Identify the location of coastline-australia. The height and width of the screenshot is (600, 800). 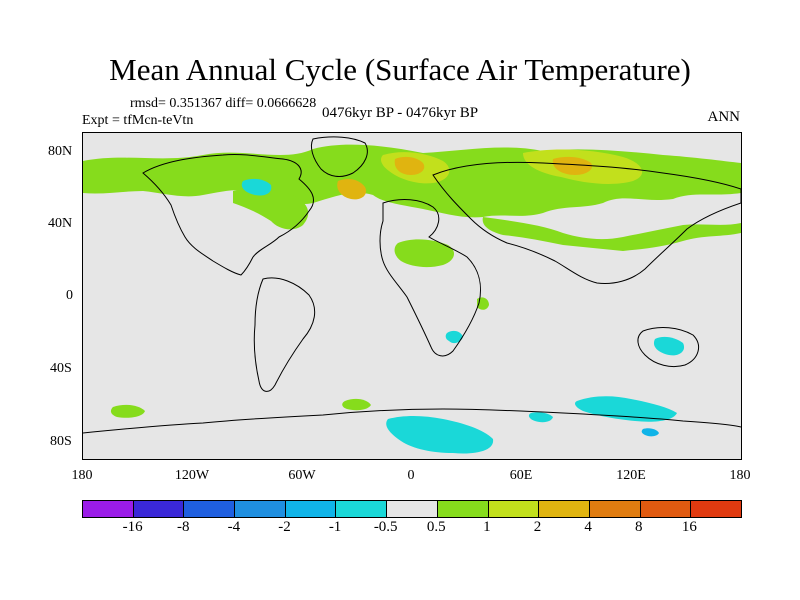
(668, 347).